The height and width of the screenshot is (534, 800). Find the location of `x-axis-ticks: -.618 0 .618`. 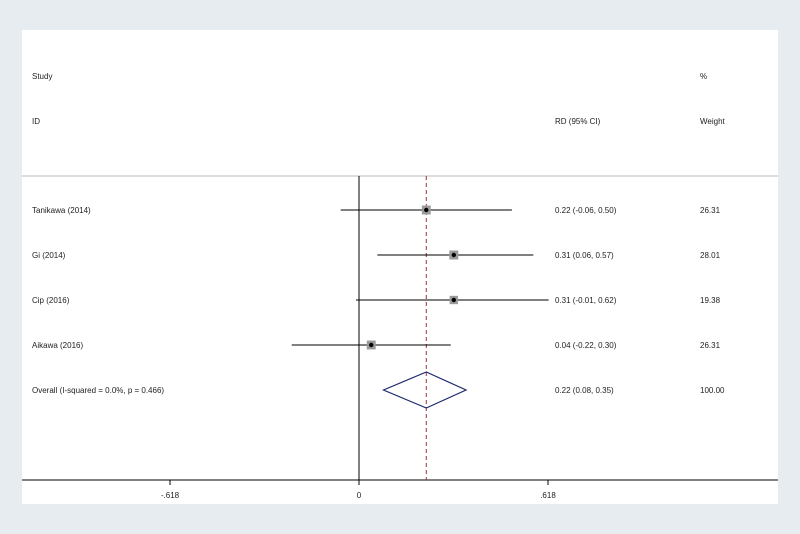

x-axis-ticks: -.618 0 .618 is located at coordinates (358, 490).